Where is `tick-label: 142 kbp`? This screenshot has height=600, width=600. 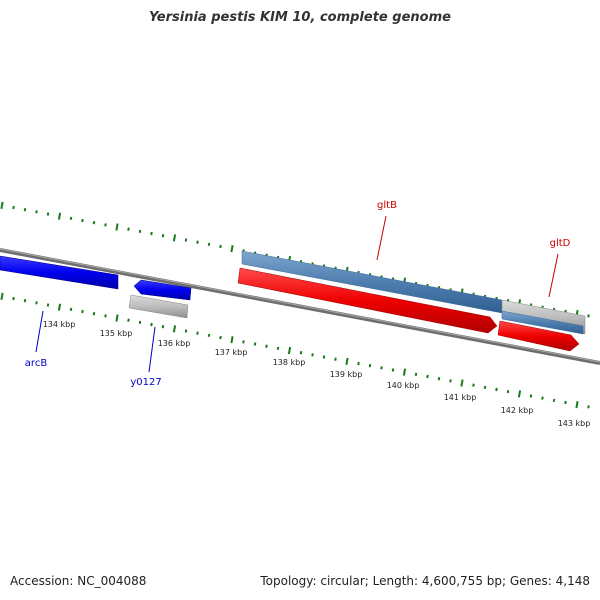
tick-label: 142 kbp is located at coordinates (517, 410).